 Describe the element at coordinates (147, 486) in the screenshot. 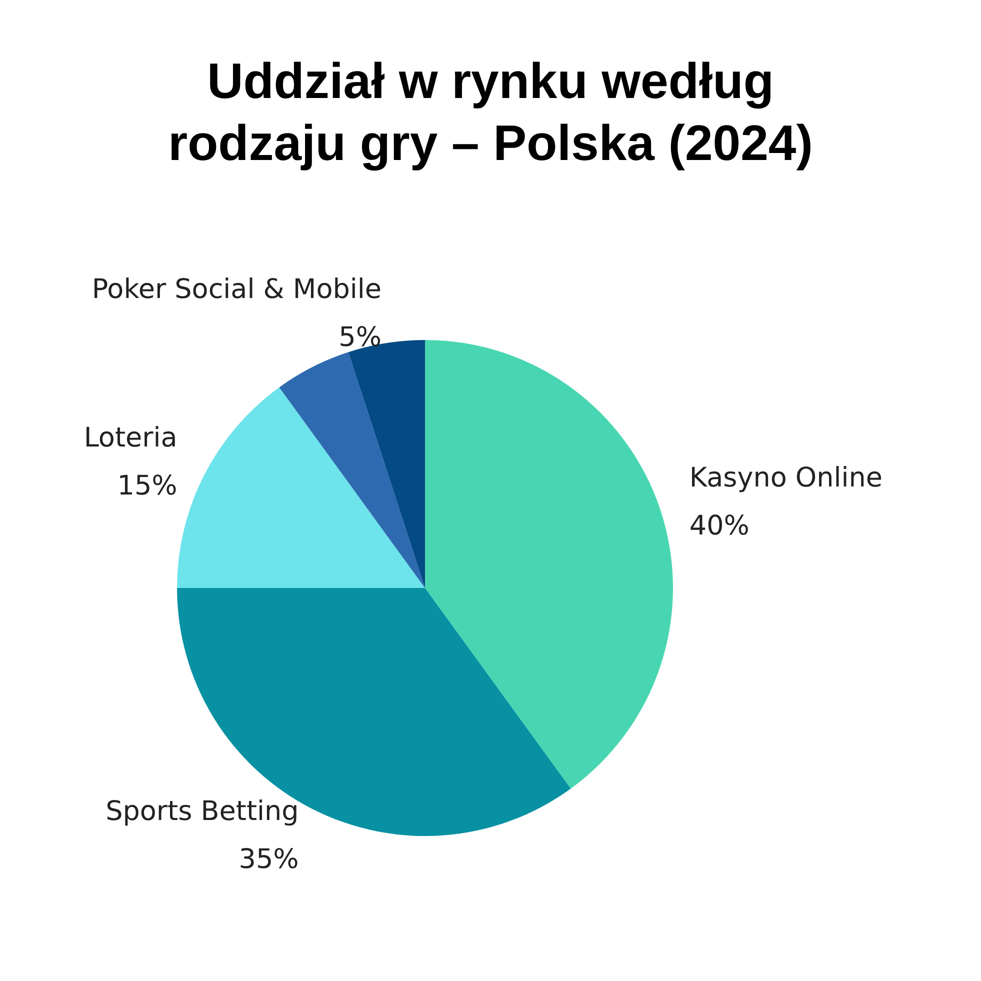

I see `data-label: 15%` at that location.